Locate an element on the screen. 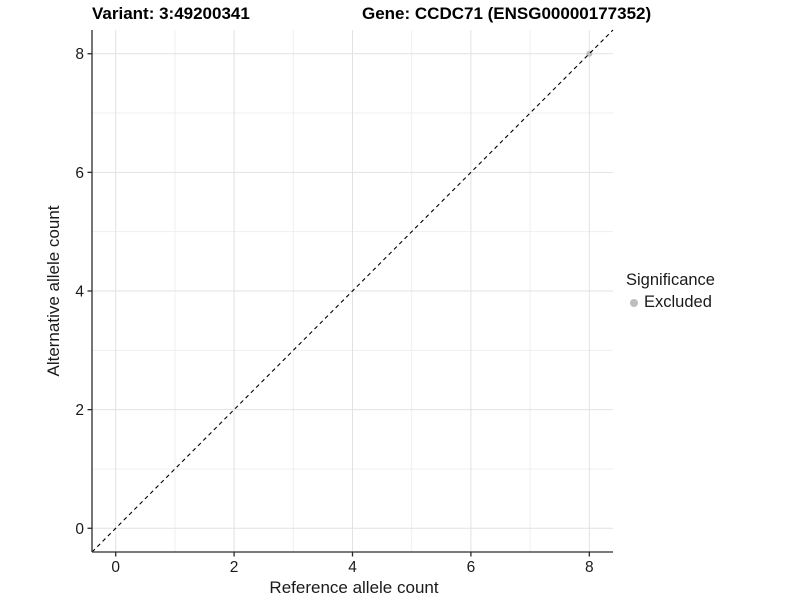 This screenshot has height=600, width=800. plot-title-gene: Gene: CCDC71 (ENSG00000177352) is located at coordinates (507, 13).